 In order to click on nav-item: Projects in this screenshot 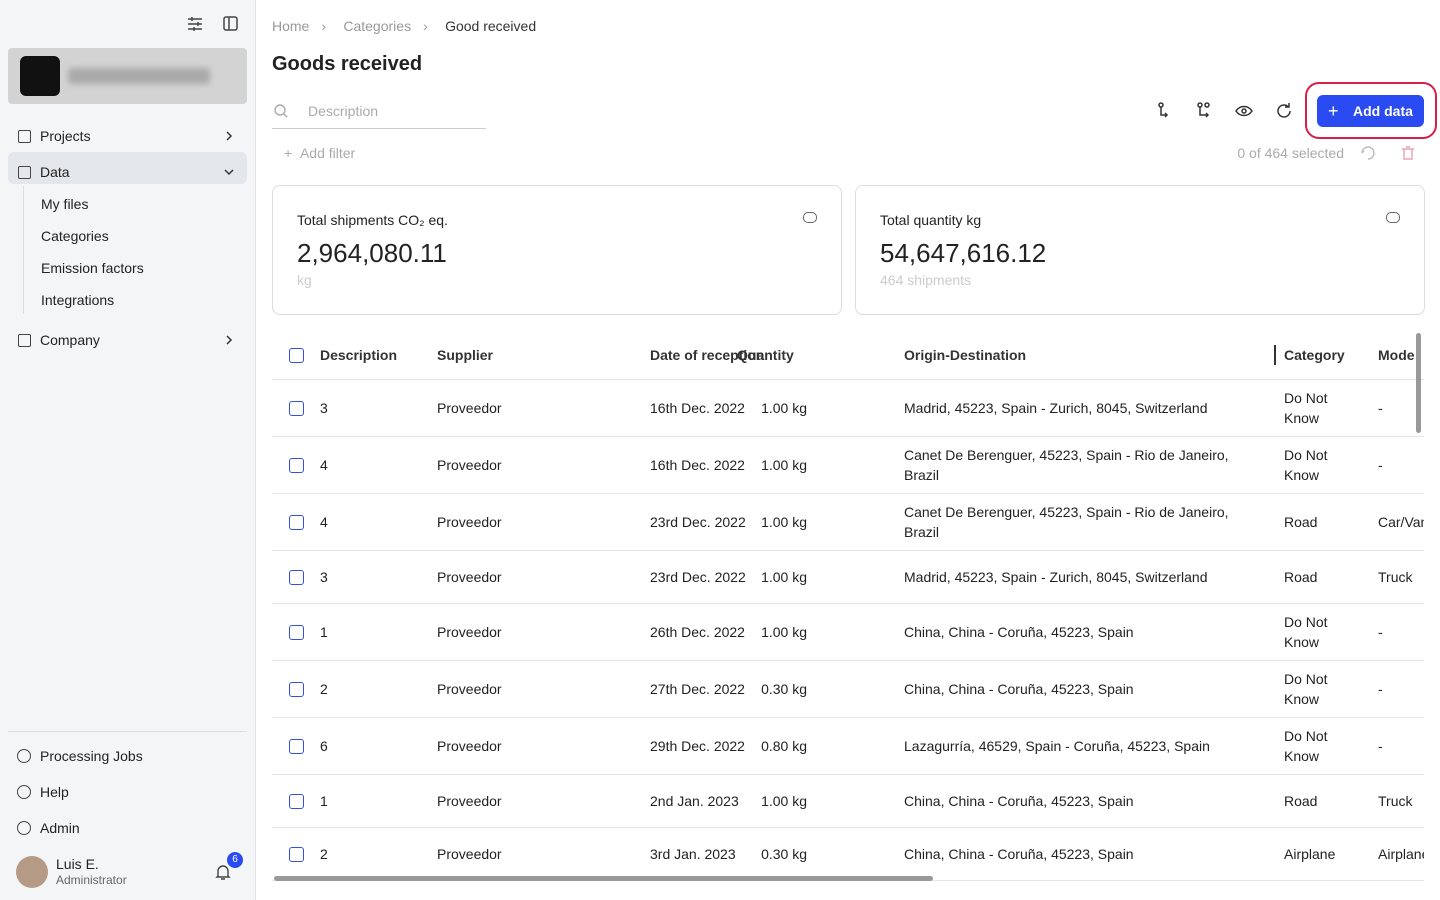, I will do `click(65, 136)`.